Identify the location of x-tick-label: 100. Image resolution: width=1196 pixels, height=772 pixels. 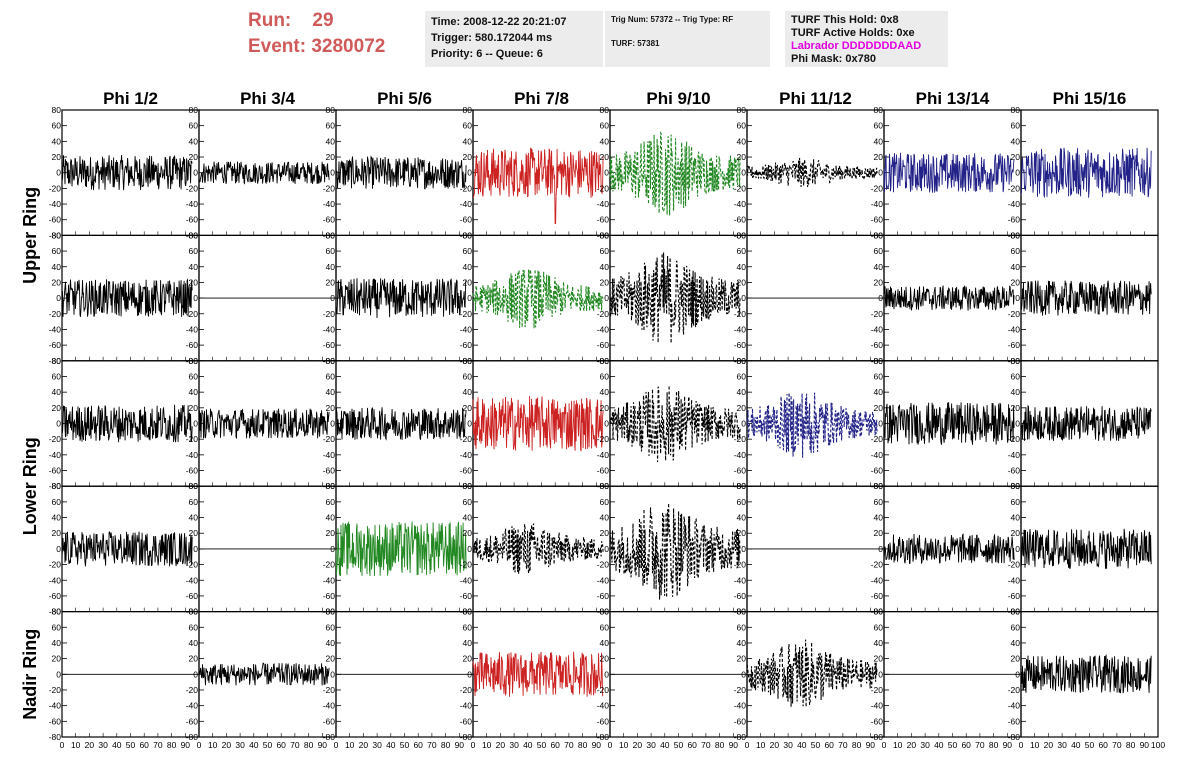
(1158, 745).